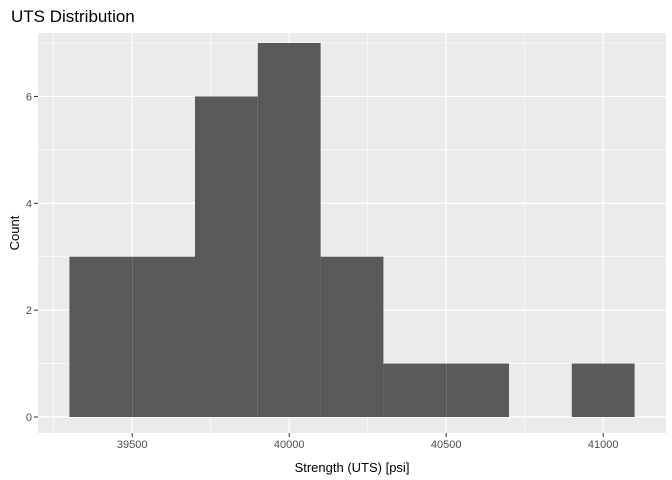  What do you see at coordinates (289, 445) in the screenshot?
I see `x-tick-label: 40000` at bounding box center [289, 445].